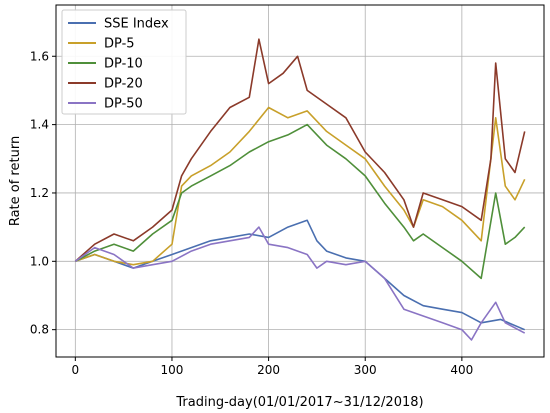 Image resolution: width=550 pixels, height=413 pixels. I want to click on x-axis-label: Trading-day(01/01/2017~31/12/2018), so click(299, 402).